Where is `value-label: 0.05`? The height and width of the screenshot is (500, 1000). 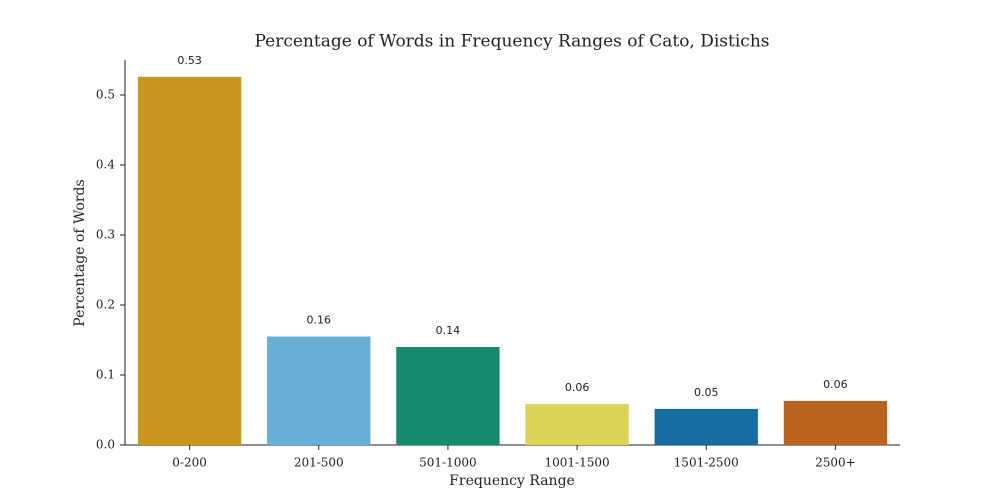 value-label: 0.05 is located at coordinates (706, 392).